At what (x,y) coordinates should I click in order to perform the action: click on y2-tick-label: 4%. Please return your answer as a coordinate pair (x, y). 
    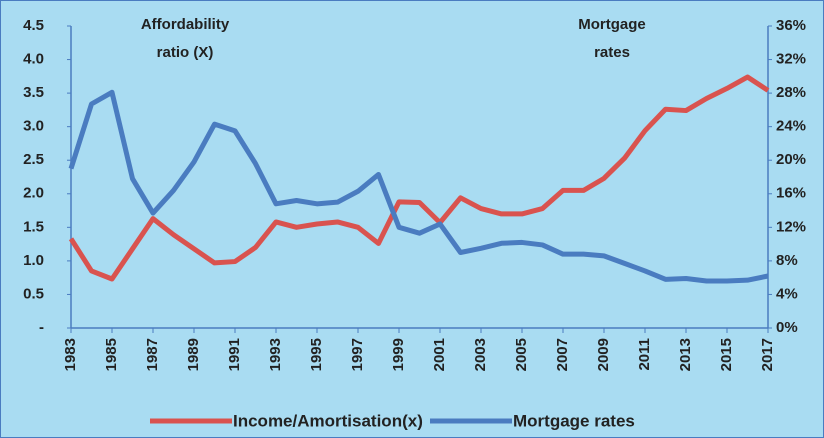
    Looking at the image, I should click on (787, 293).